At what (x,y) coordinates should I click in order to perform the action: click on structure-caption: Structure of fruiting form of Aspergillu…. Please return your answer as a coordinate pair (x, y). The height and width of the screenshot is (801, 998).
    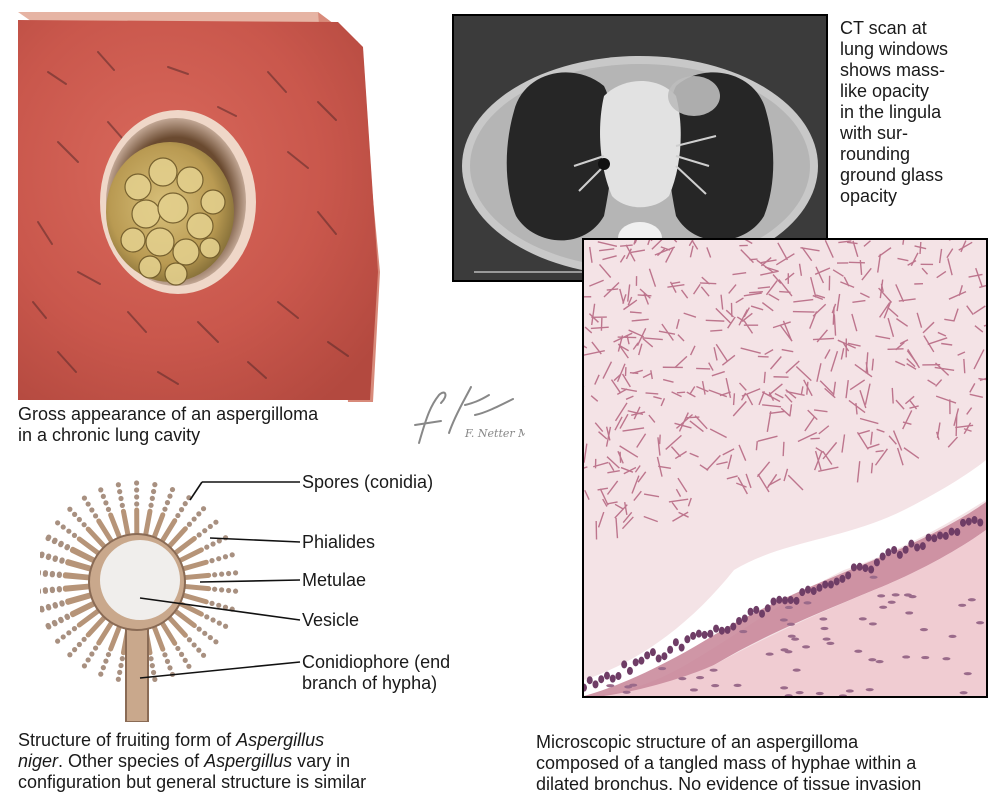
    Looking at the image, I should click on (228, 761).